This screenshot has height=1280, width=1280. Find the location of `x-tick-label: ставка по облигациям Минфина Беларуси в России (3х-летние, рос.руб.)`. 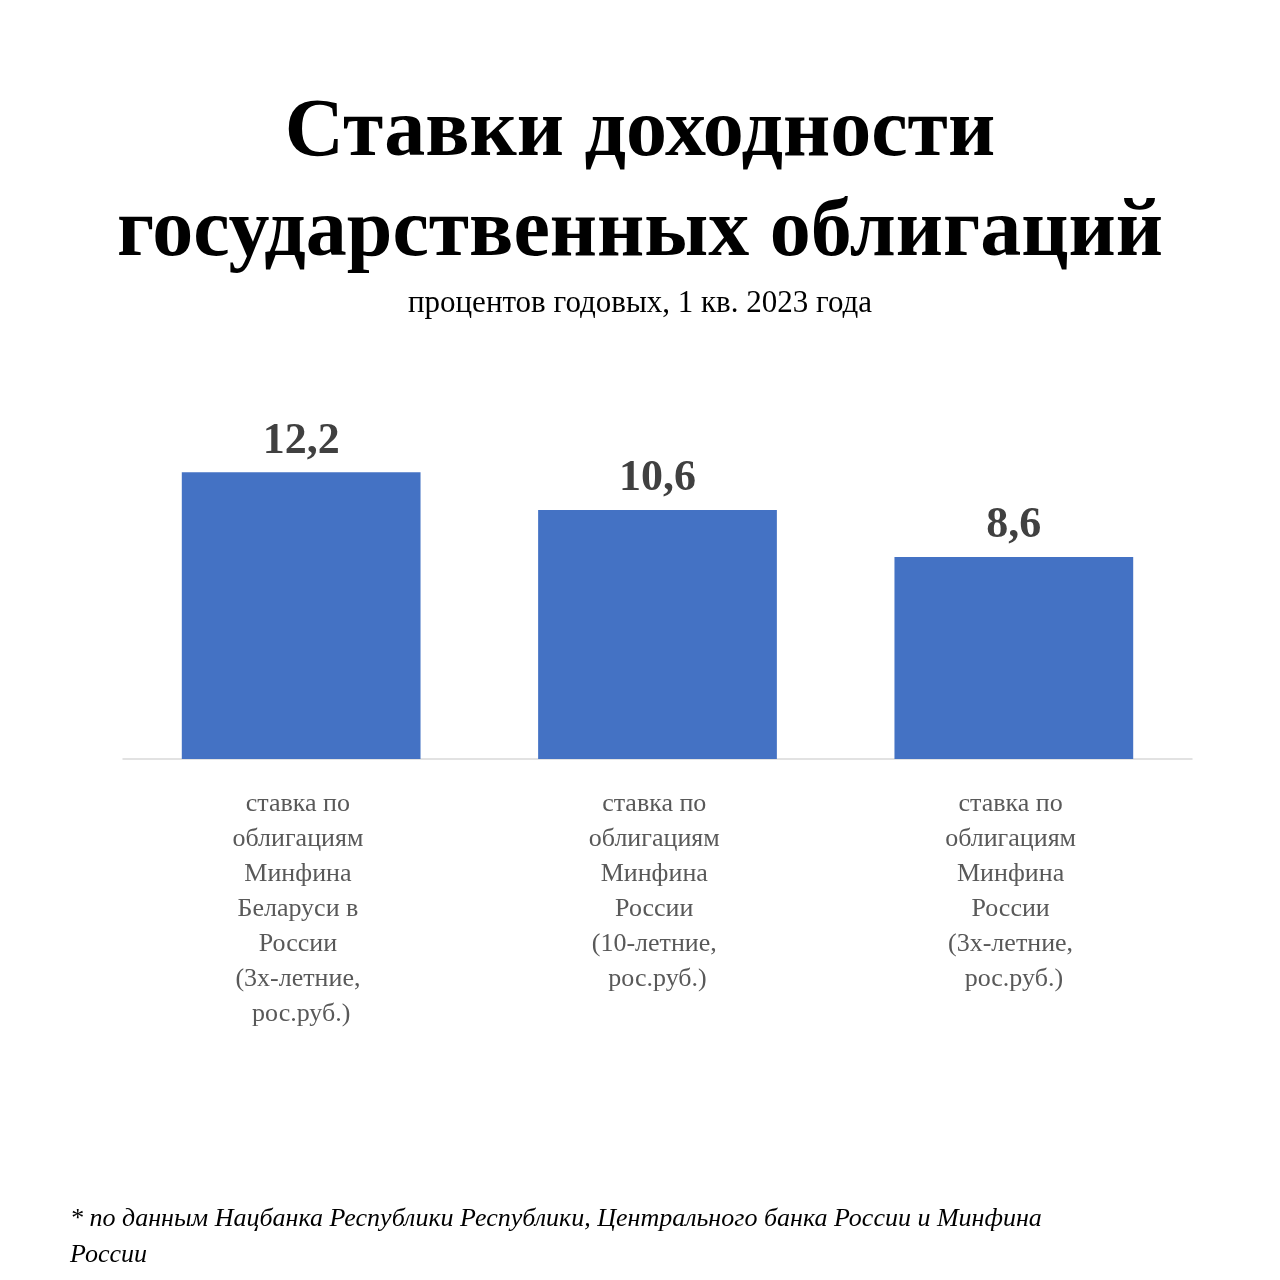

x-tick-label: ставка по облигациям Минфина Беларуси в России (3х-летние, рос.руб.) is located at coordinates (301, 907).